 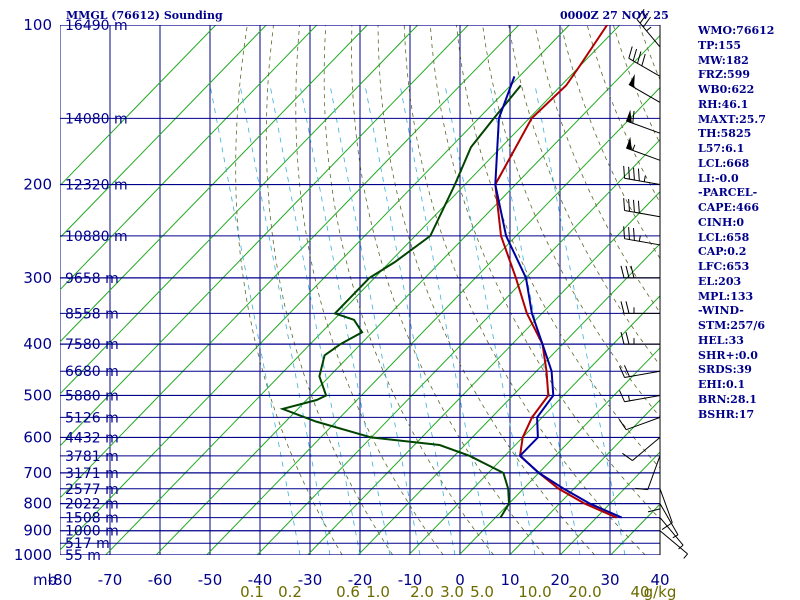 I want to click on index-line: FRZ:599, so click(x=724, y=75).